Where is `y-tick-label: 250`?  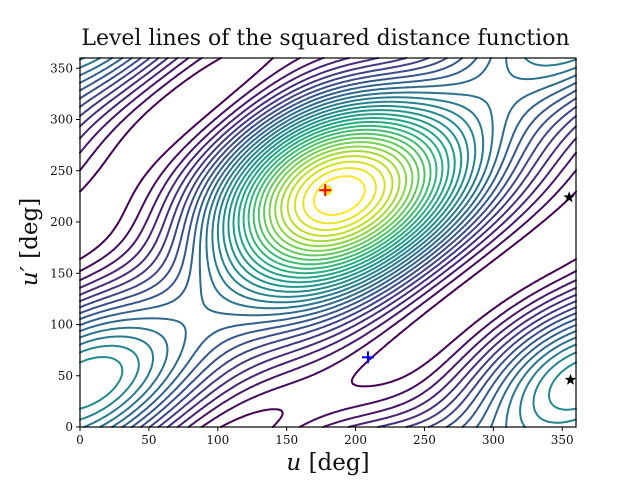
y-tick-label: 250 is located at coordinates (61, 171).